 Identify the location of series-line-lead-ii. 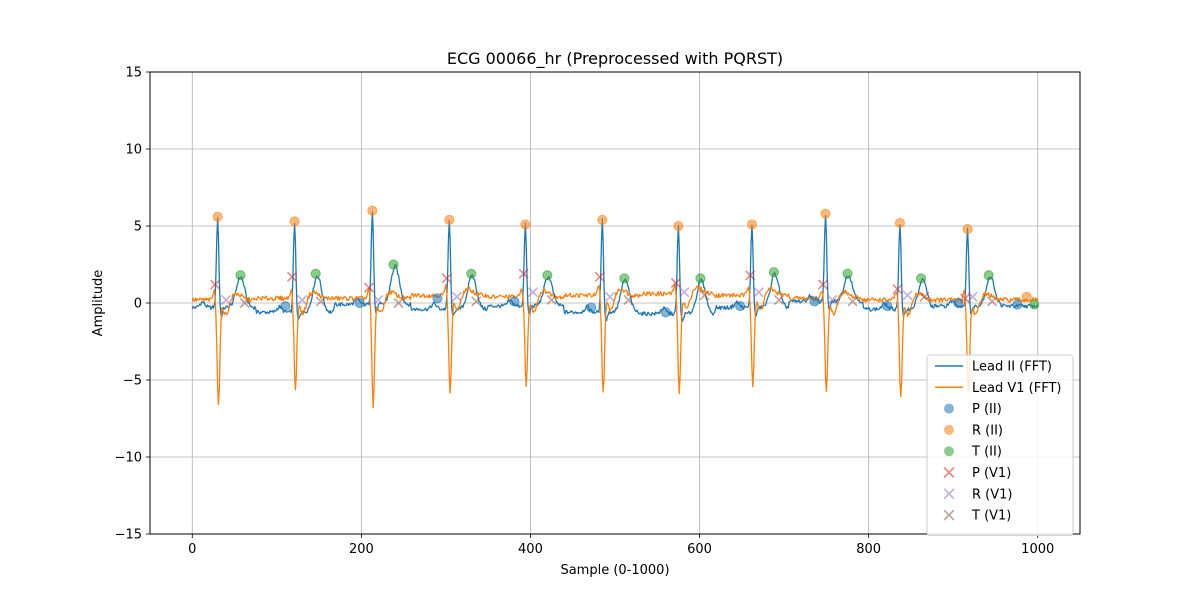
(615, 266).